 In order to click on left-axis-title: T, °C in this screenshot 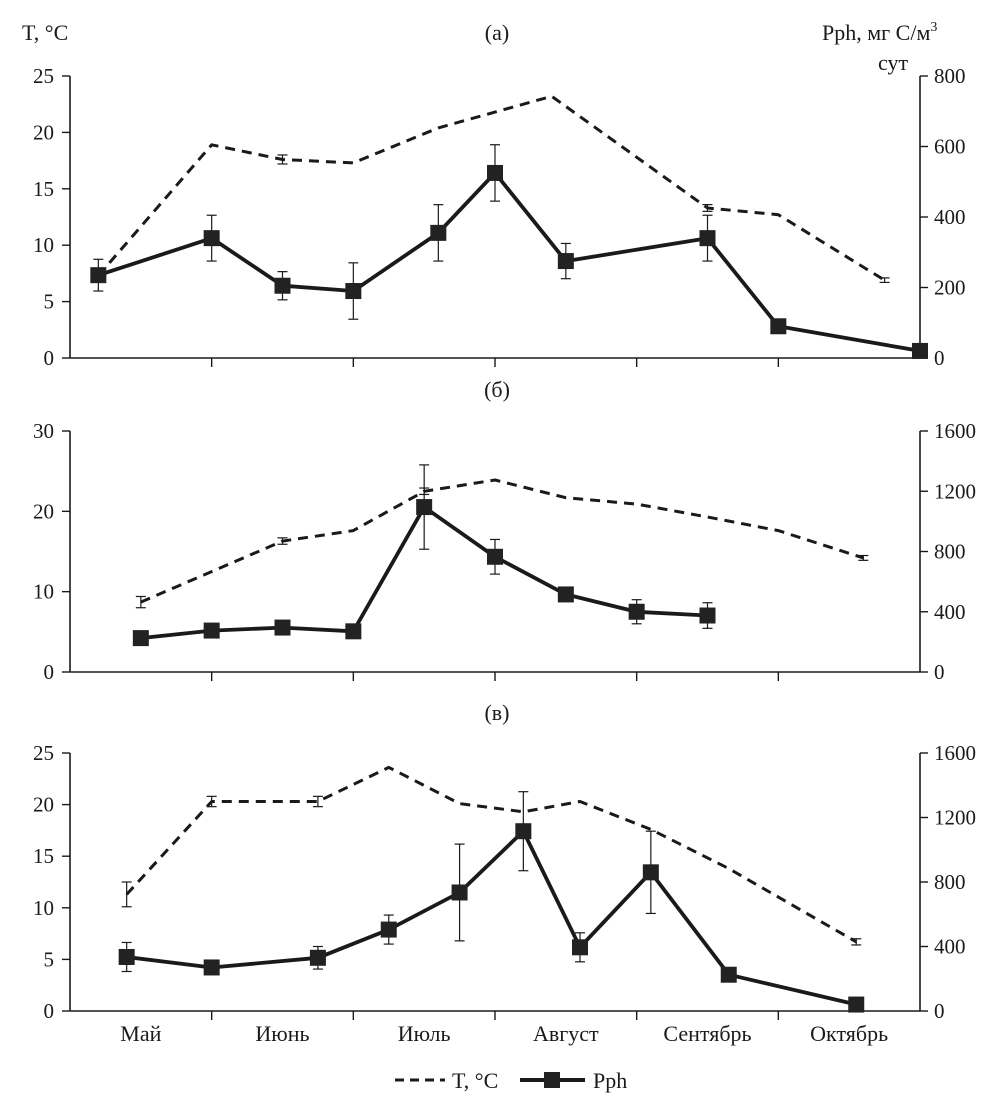, I will do `click(45, 32)`.